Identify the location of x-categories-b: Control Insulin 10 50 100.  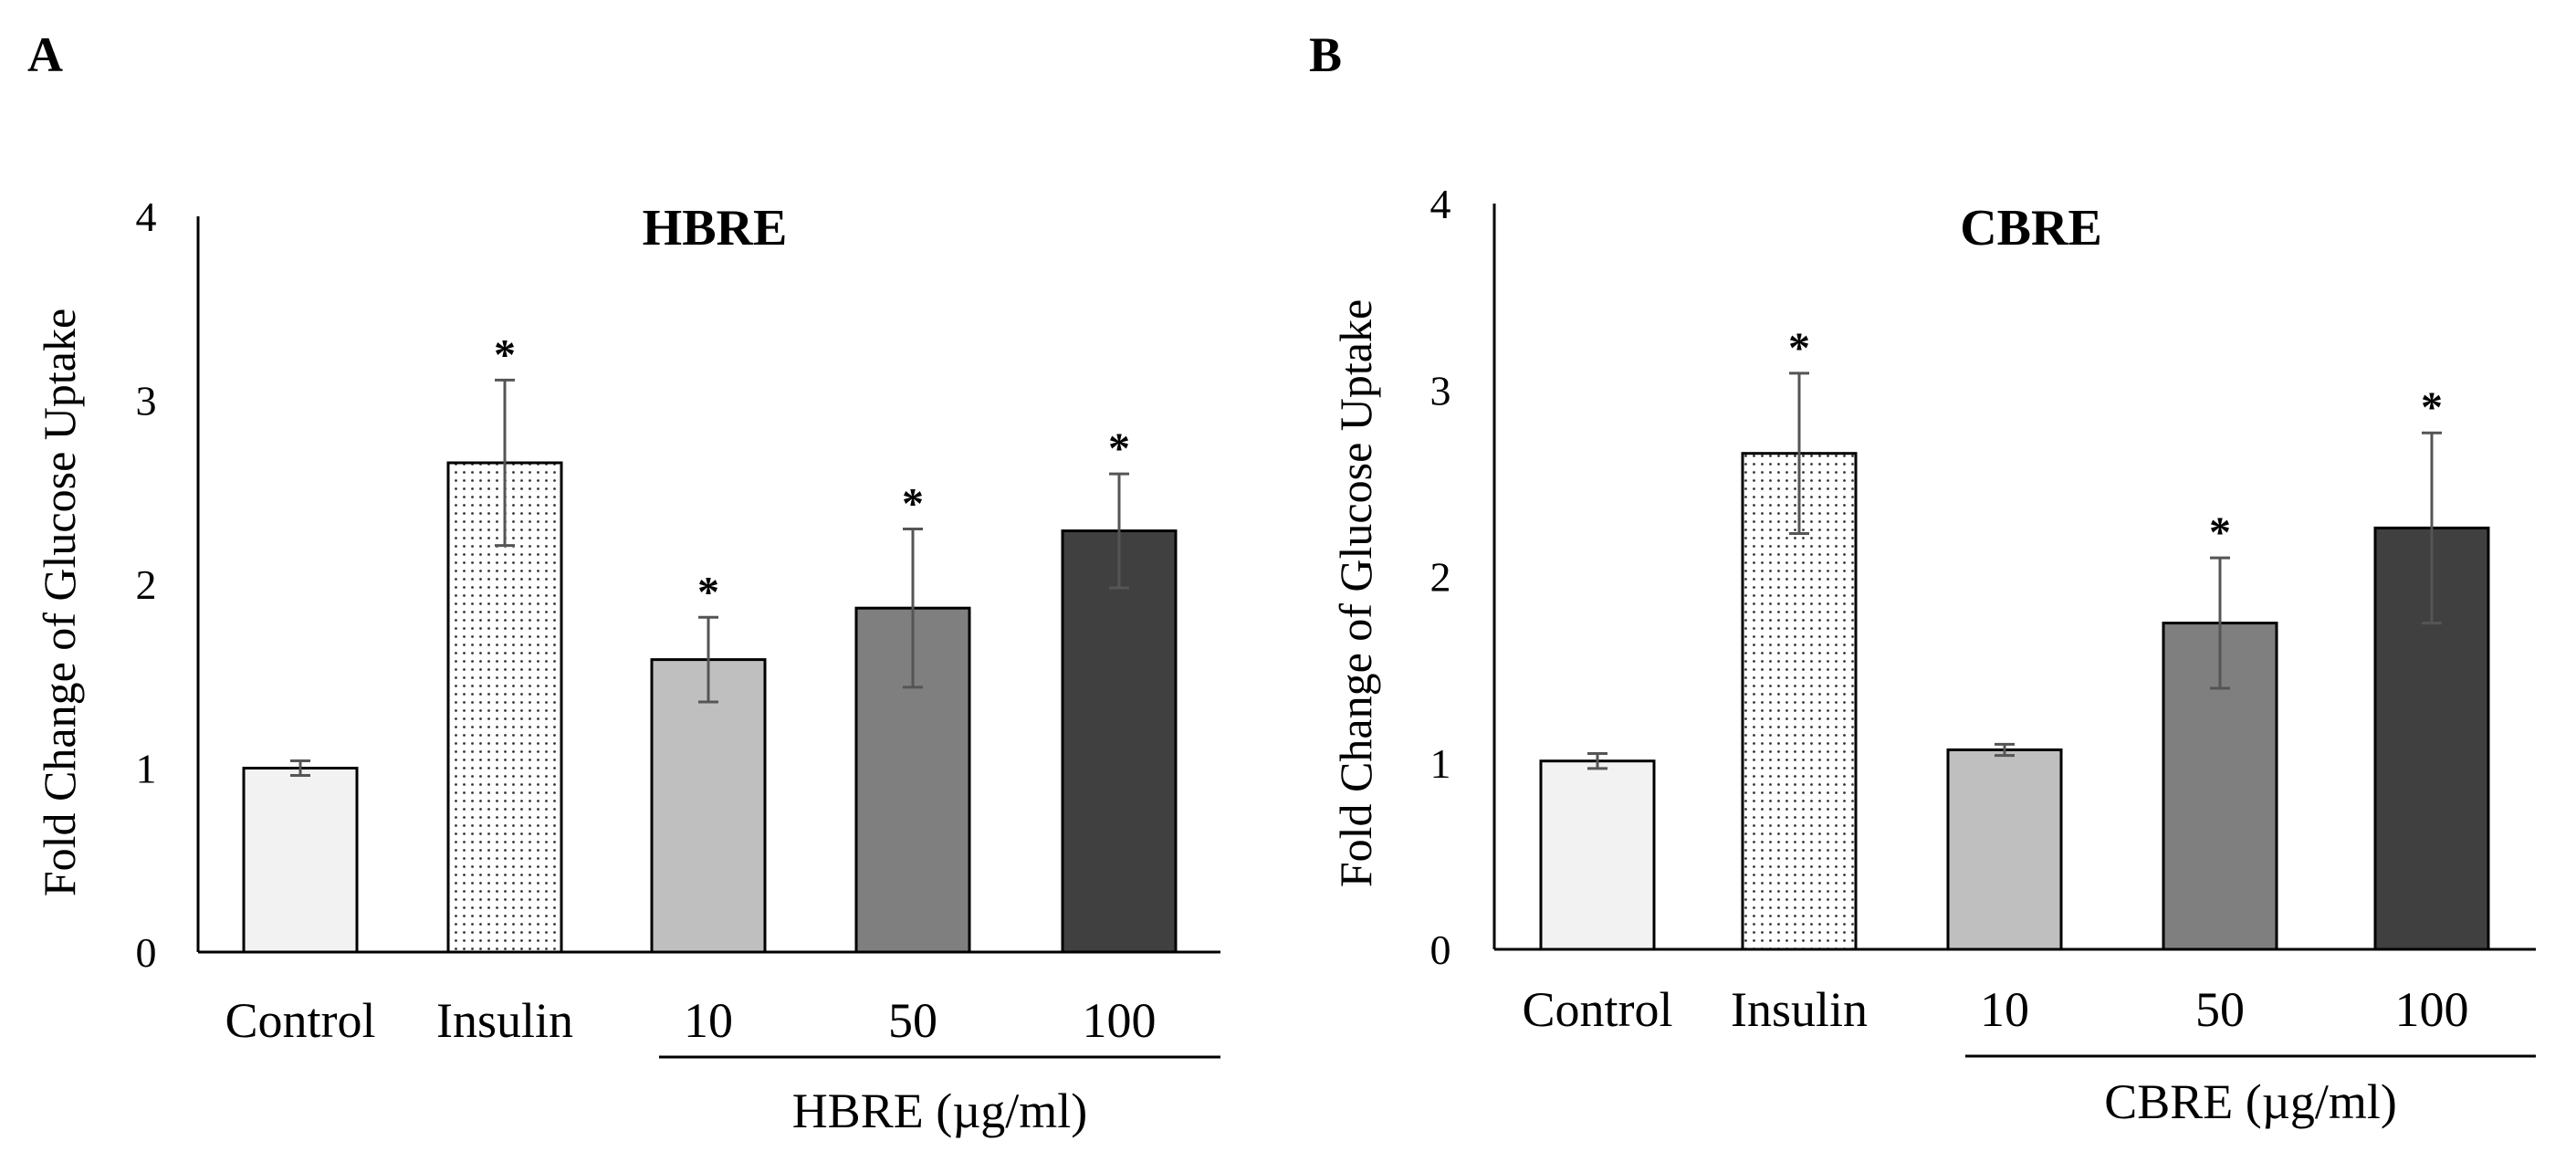
(1995, 1009).